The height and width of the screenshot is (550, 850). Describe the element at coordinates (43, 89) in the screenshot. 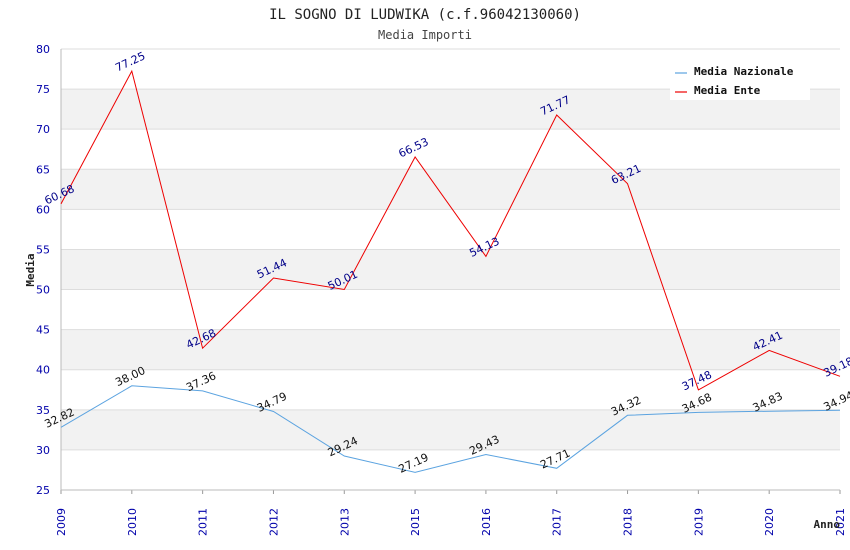

I see `y-tick-label: 75` at that location.